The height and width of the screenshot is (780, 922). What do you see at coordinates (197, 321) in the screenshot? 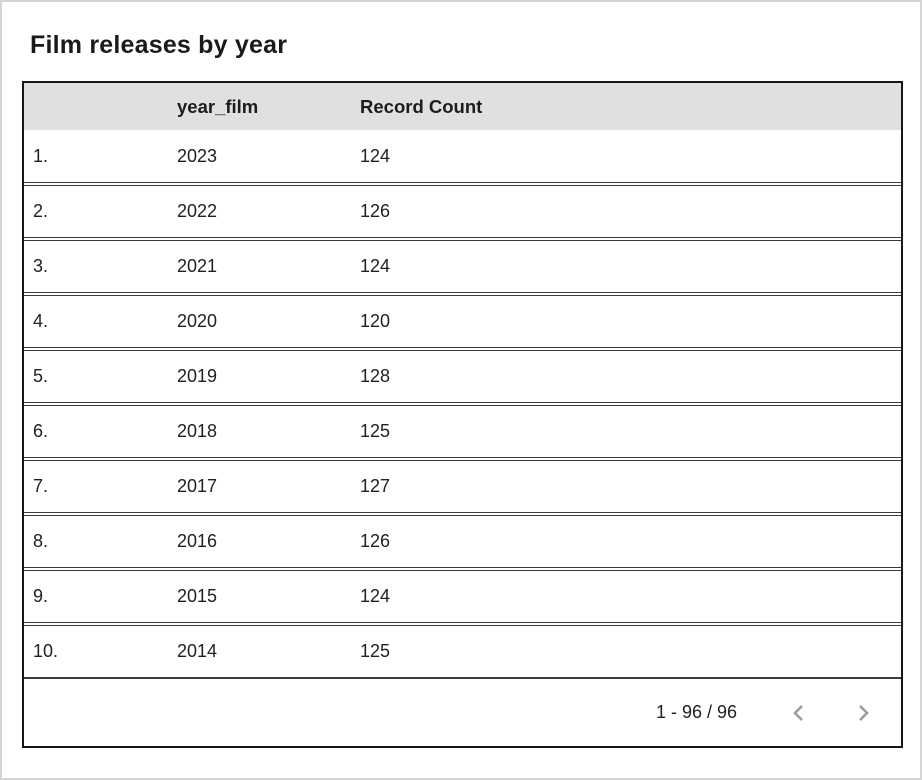
I see `year-film-cell: 2020` at bounding box center [197, 321].